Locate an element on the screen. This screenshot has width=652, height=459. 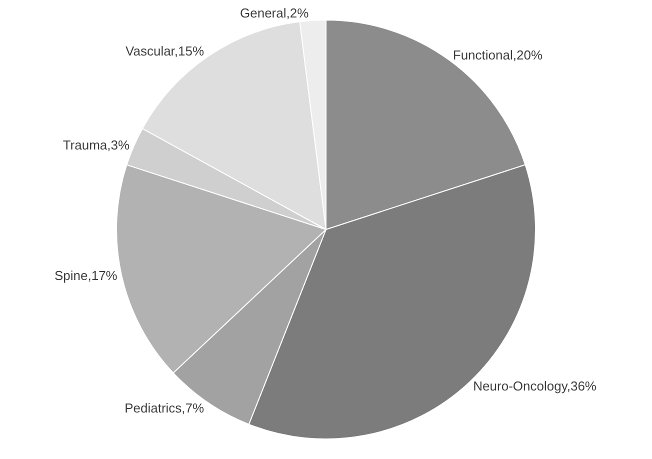
slice-label: Vascular,15% is located at coordinates (165, 51).